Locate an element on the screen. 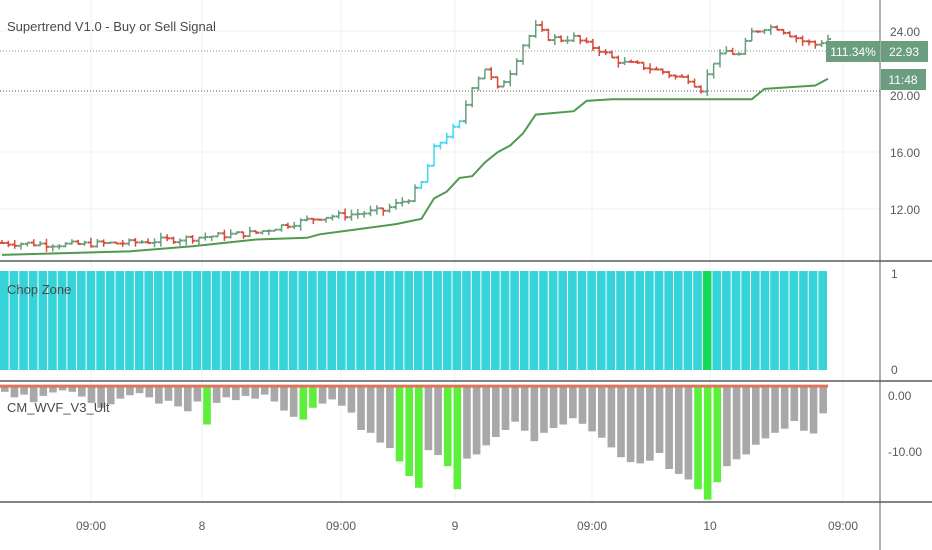  last-price-tag: 22.93 is located at coordinates (904, 51).